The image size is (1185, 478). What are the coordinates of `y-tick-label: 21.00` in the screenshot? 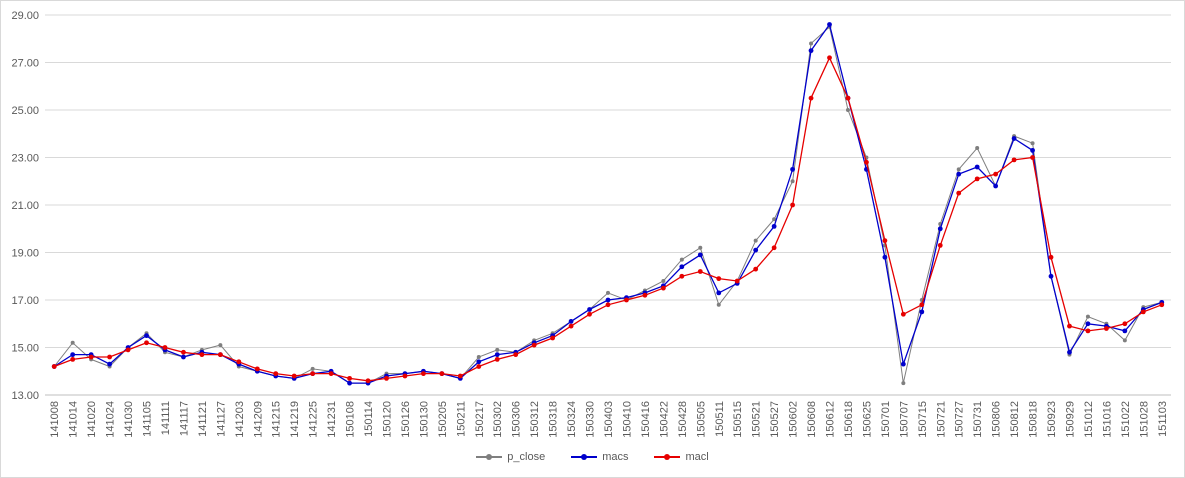 It's located at (25, 206).